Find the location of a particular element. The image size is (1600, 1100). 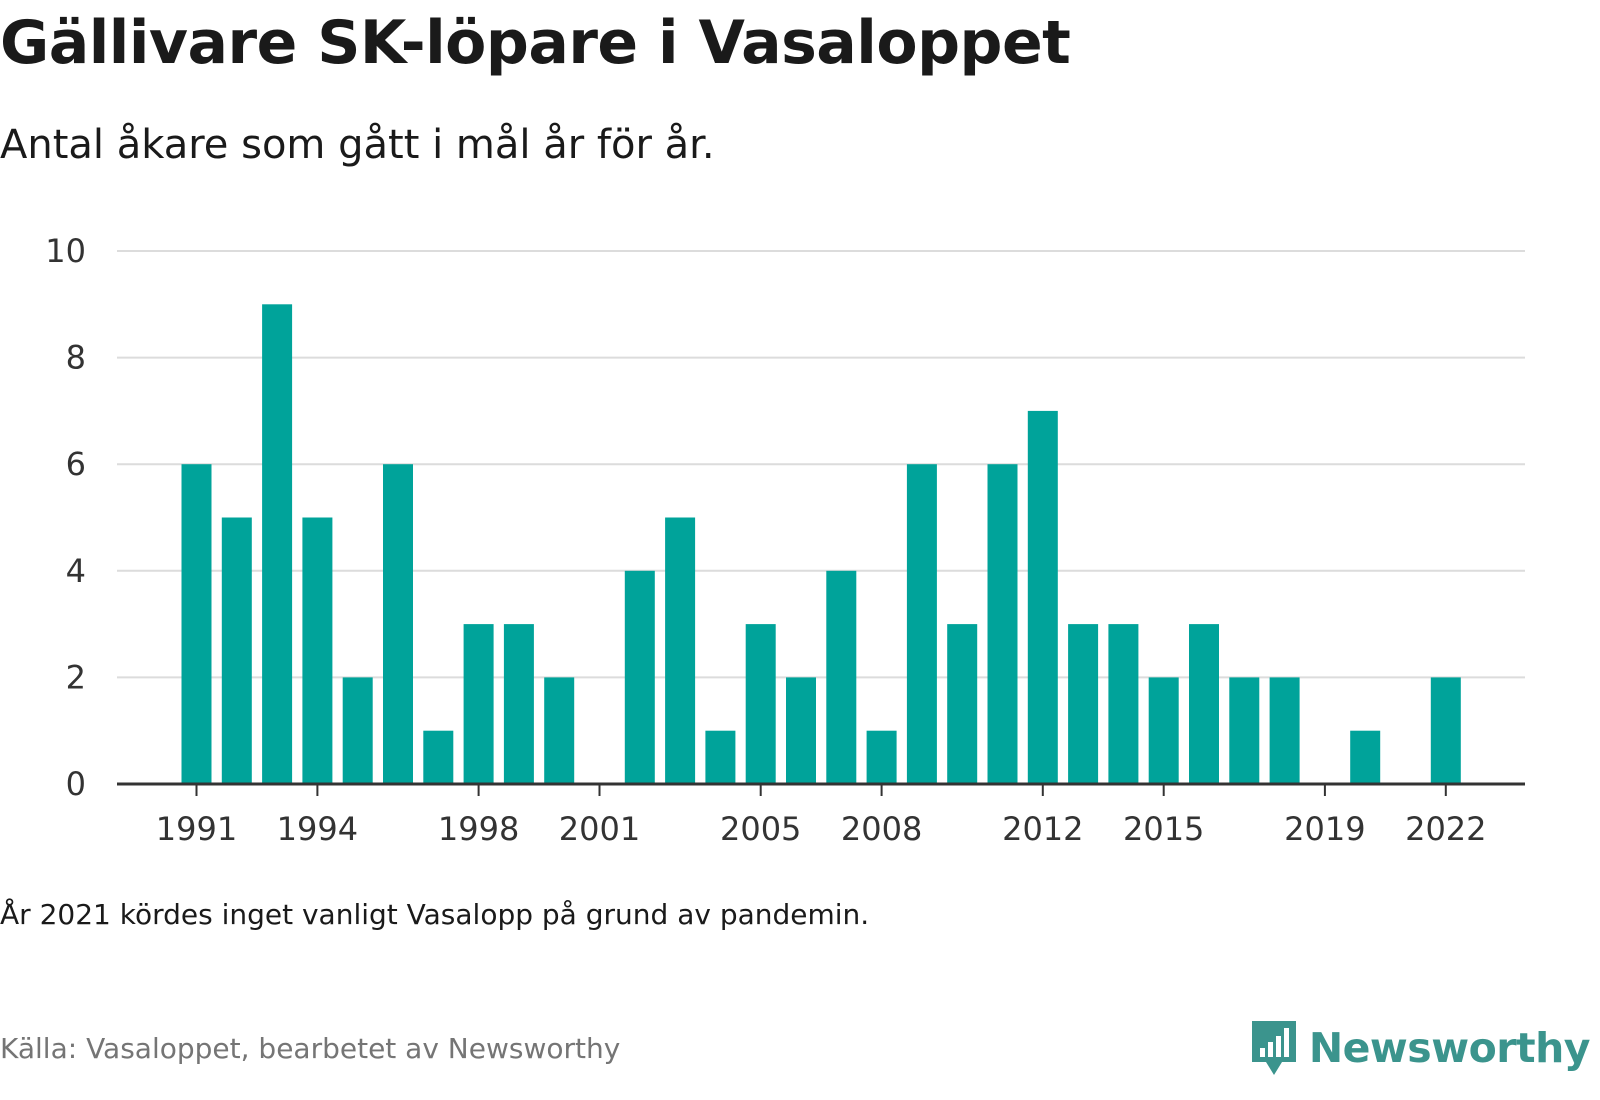

bar-1993 is located at coordinates (277, 544).